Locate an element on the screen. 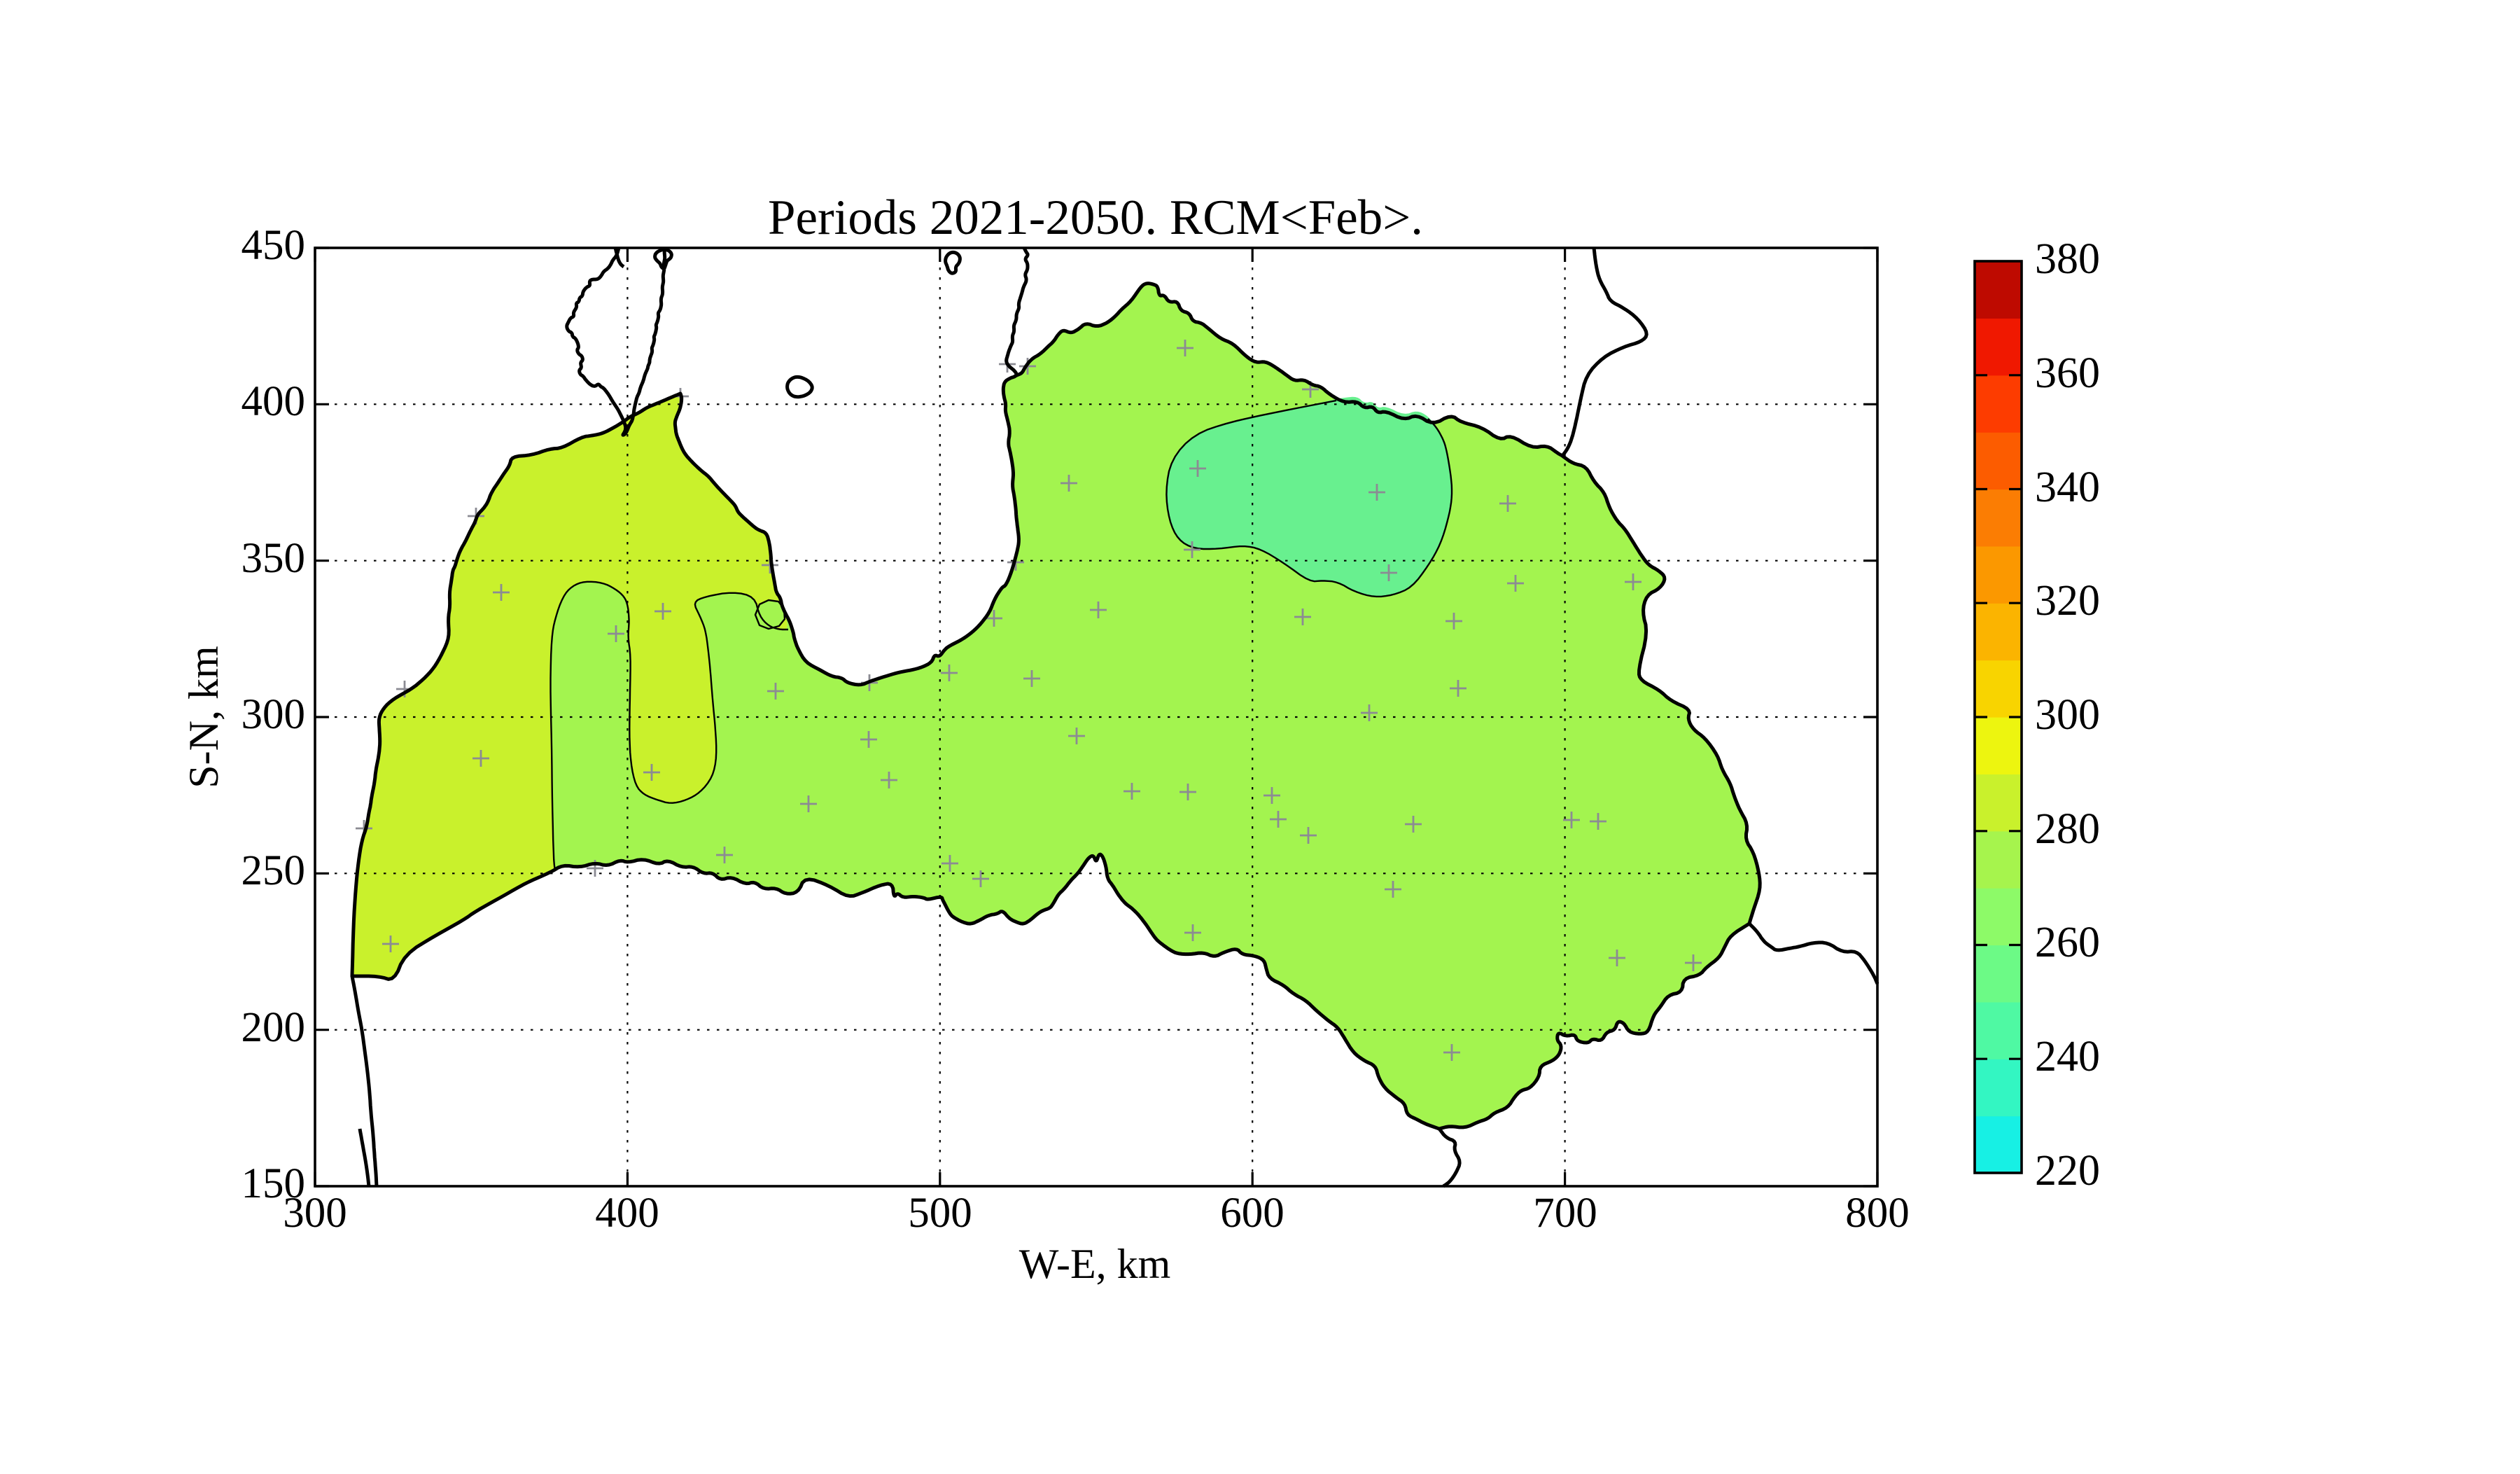 The width and height of the screenshot is (2520, 1474). svg-text: 220 is located at coordinates (2067, 1171).